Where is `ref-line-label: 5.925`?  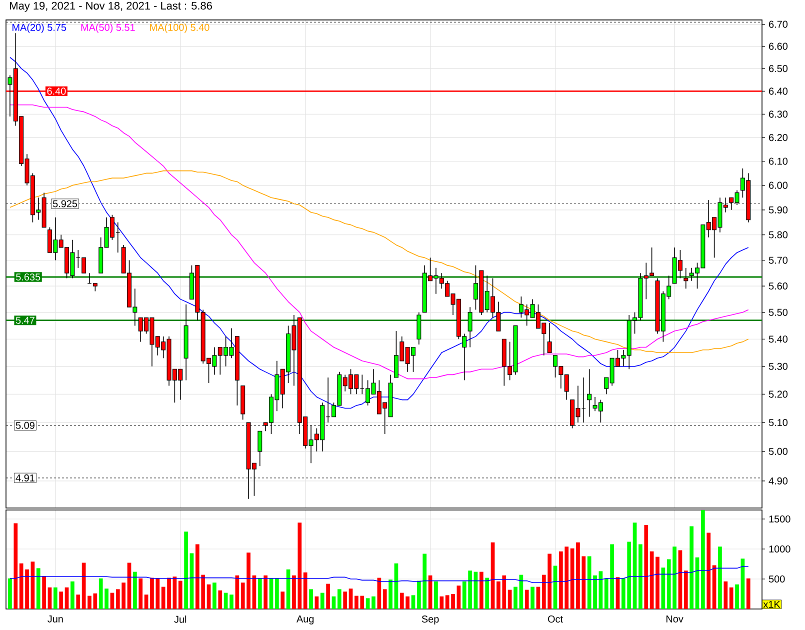
ref-line-label: 5.925 is located at coordinates (65, 204).